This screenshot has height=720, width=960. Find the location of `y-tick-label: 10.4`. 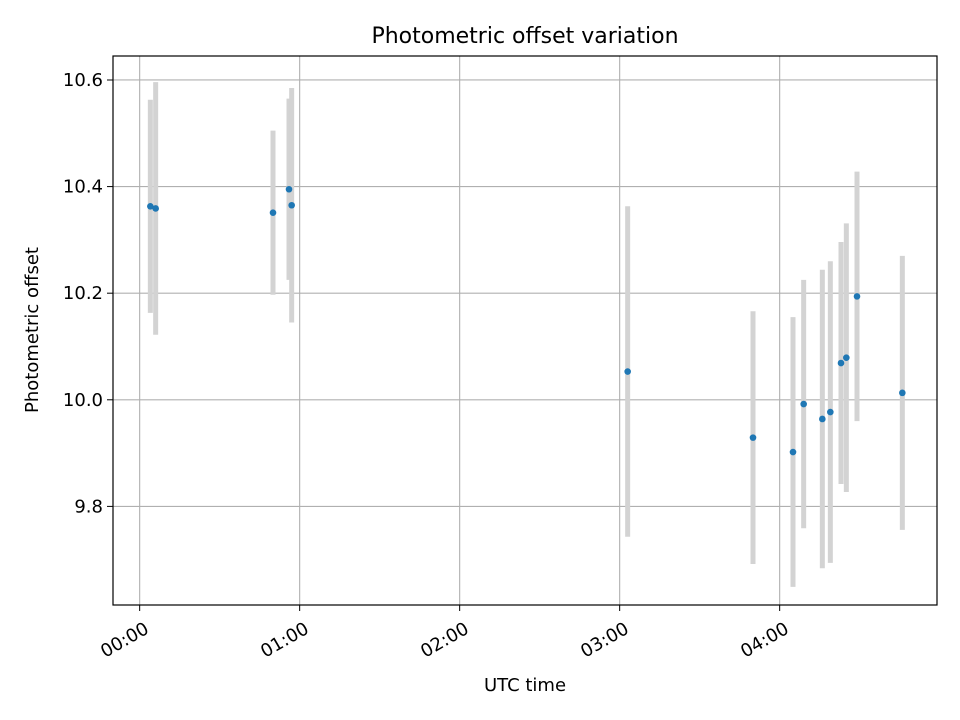

y-tick-label: 10.4 is located at coordinates (83, 187).